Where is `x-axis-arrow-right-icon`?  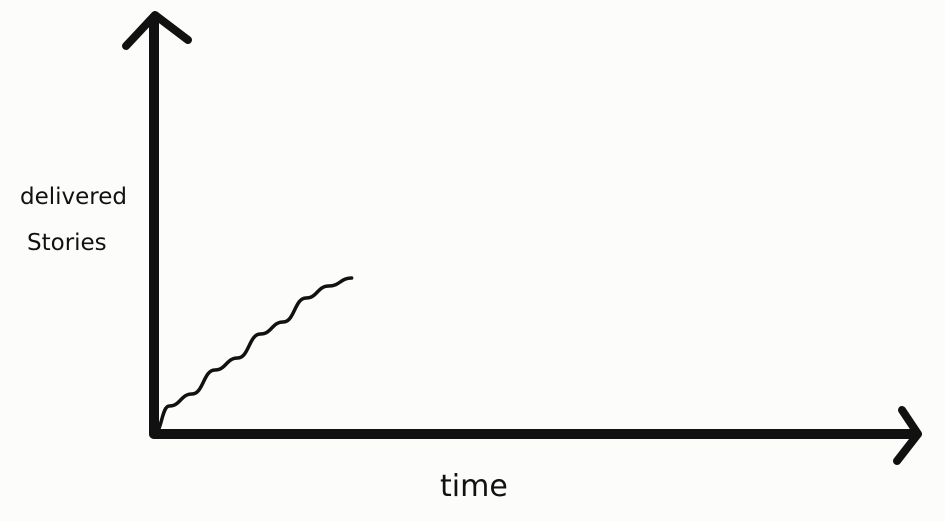
x-axis-arrow-right-icon is located at coordinates (907, 435).